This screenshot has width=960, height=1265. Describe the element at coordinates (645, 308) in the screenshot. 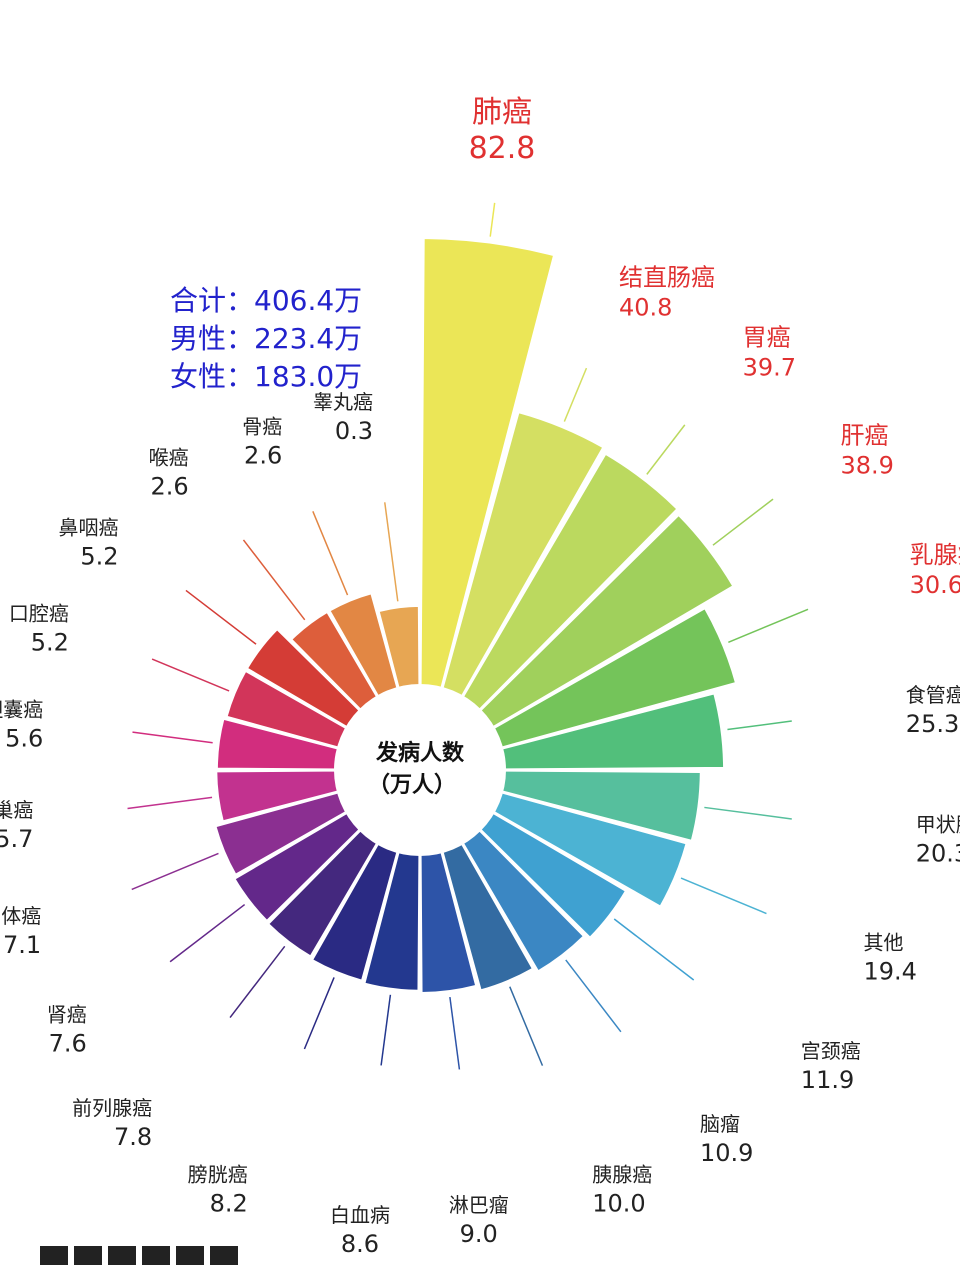

I see `value-label-1: 40.8` at that location.